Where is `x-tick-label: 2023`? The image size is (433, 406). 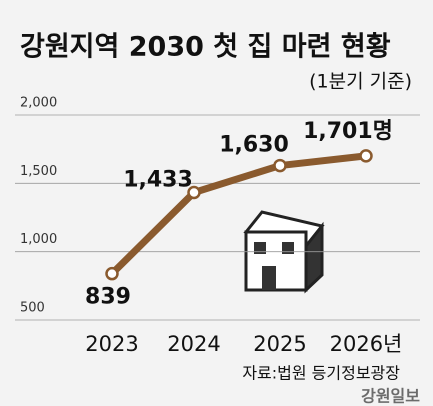
x-tick-label: 2023 is located at coordinates (111, 344).